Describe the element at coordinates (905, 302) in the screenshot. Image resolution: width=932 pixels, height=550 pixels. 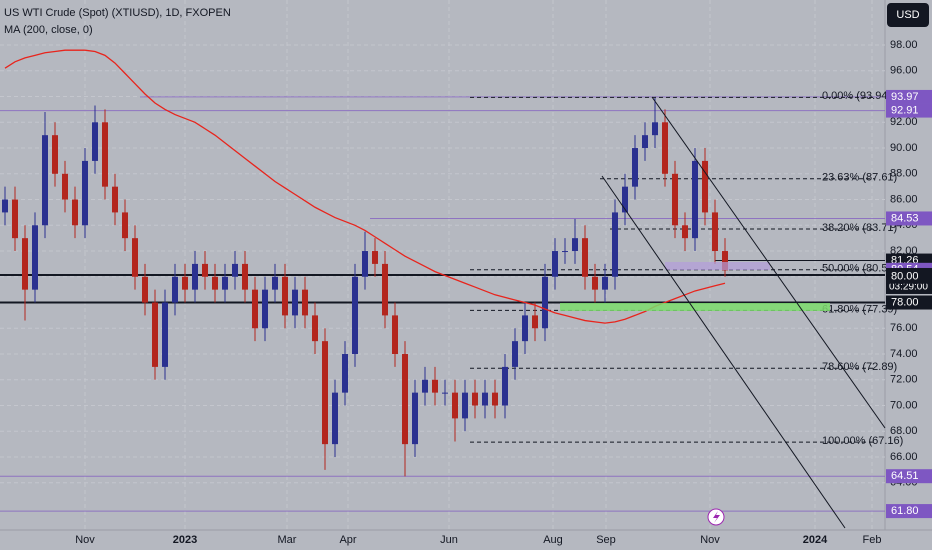
I see `price-label: 78.00` at that location.